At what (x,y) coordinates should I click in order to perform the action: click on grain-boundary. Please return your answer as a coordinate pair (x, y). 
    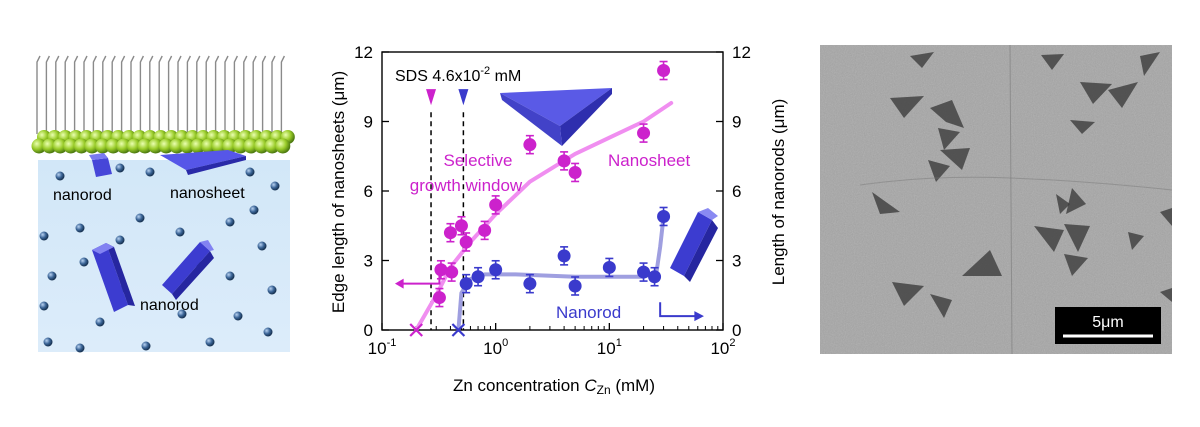
    Looking at the image, I should click on (1015, 183).